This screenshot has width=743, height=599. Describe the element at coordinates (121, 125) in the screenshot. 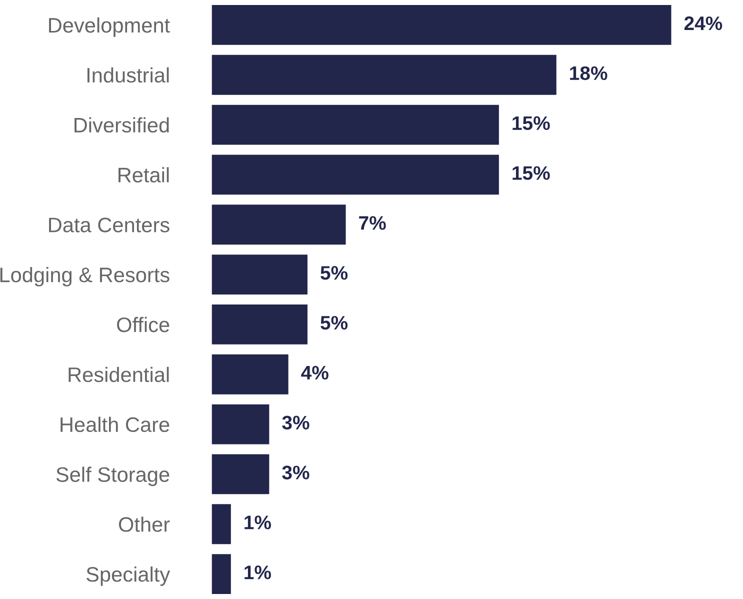

I see `y-tick-label: Diversified` at that location.